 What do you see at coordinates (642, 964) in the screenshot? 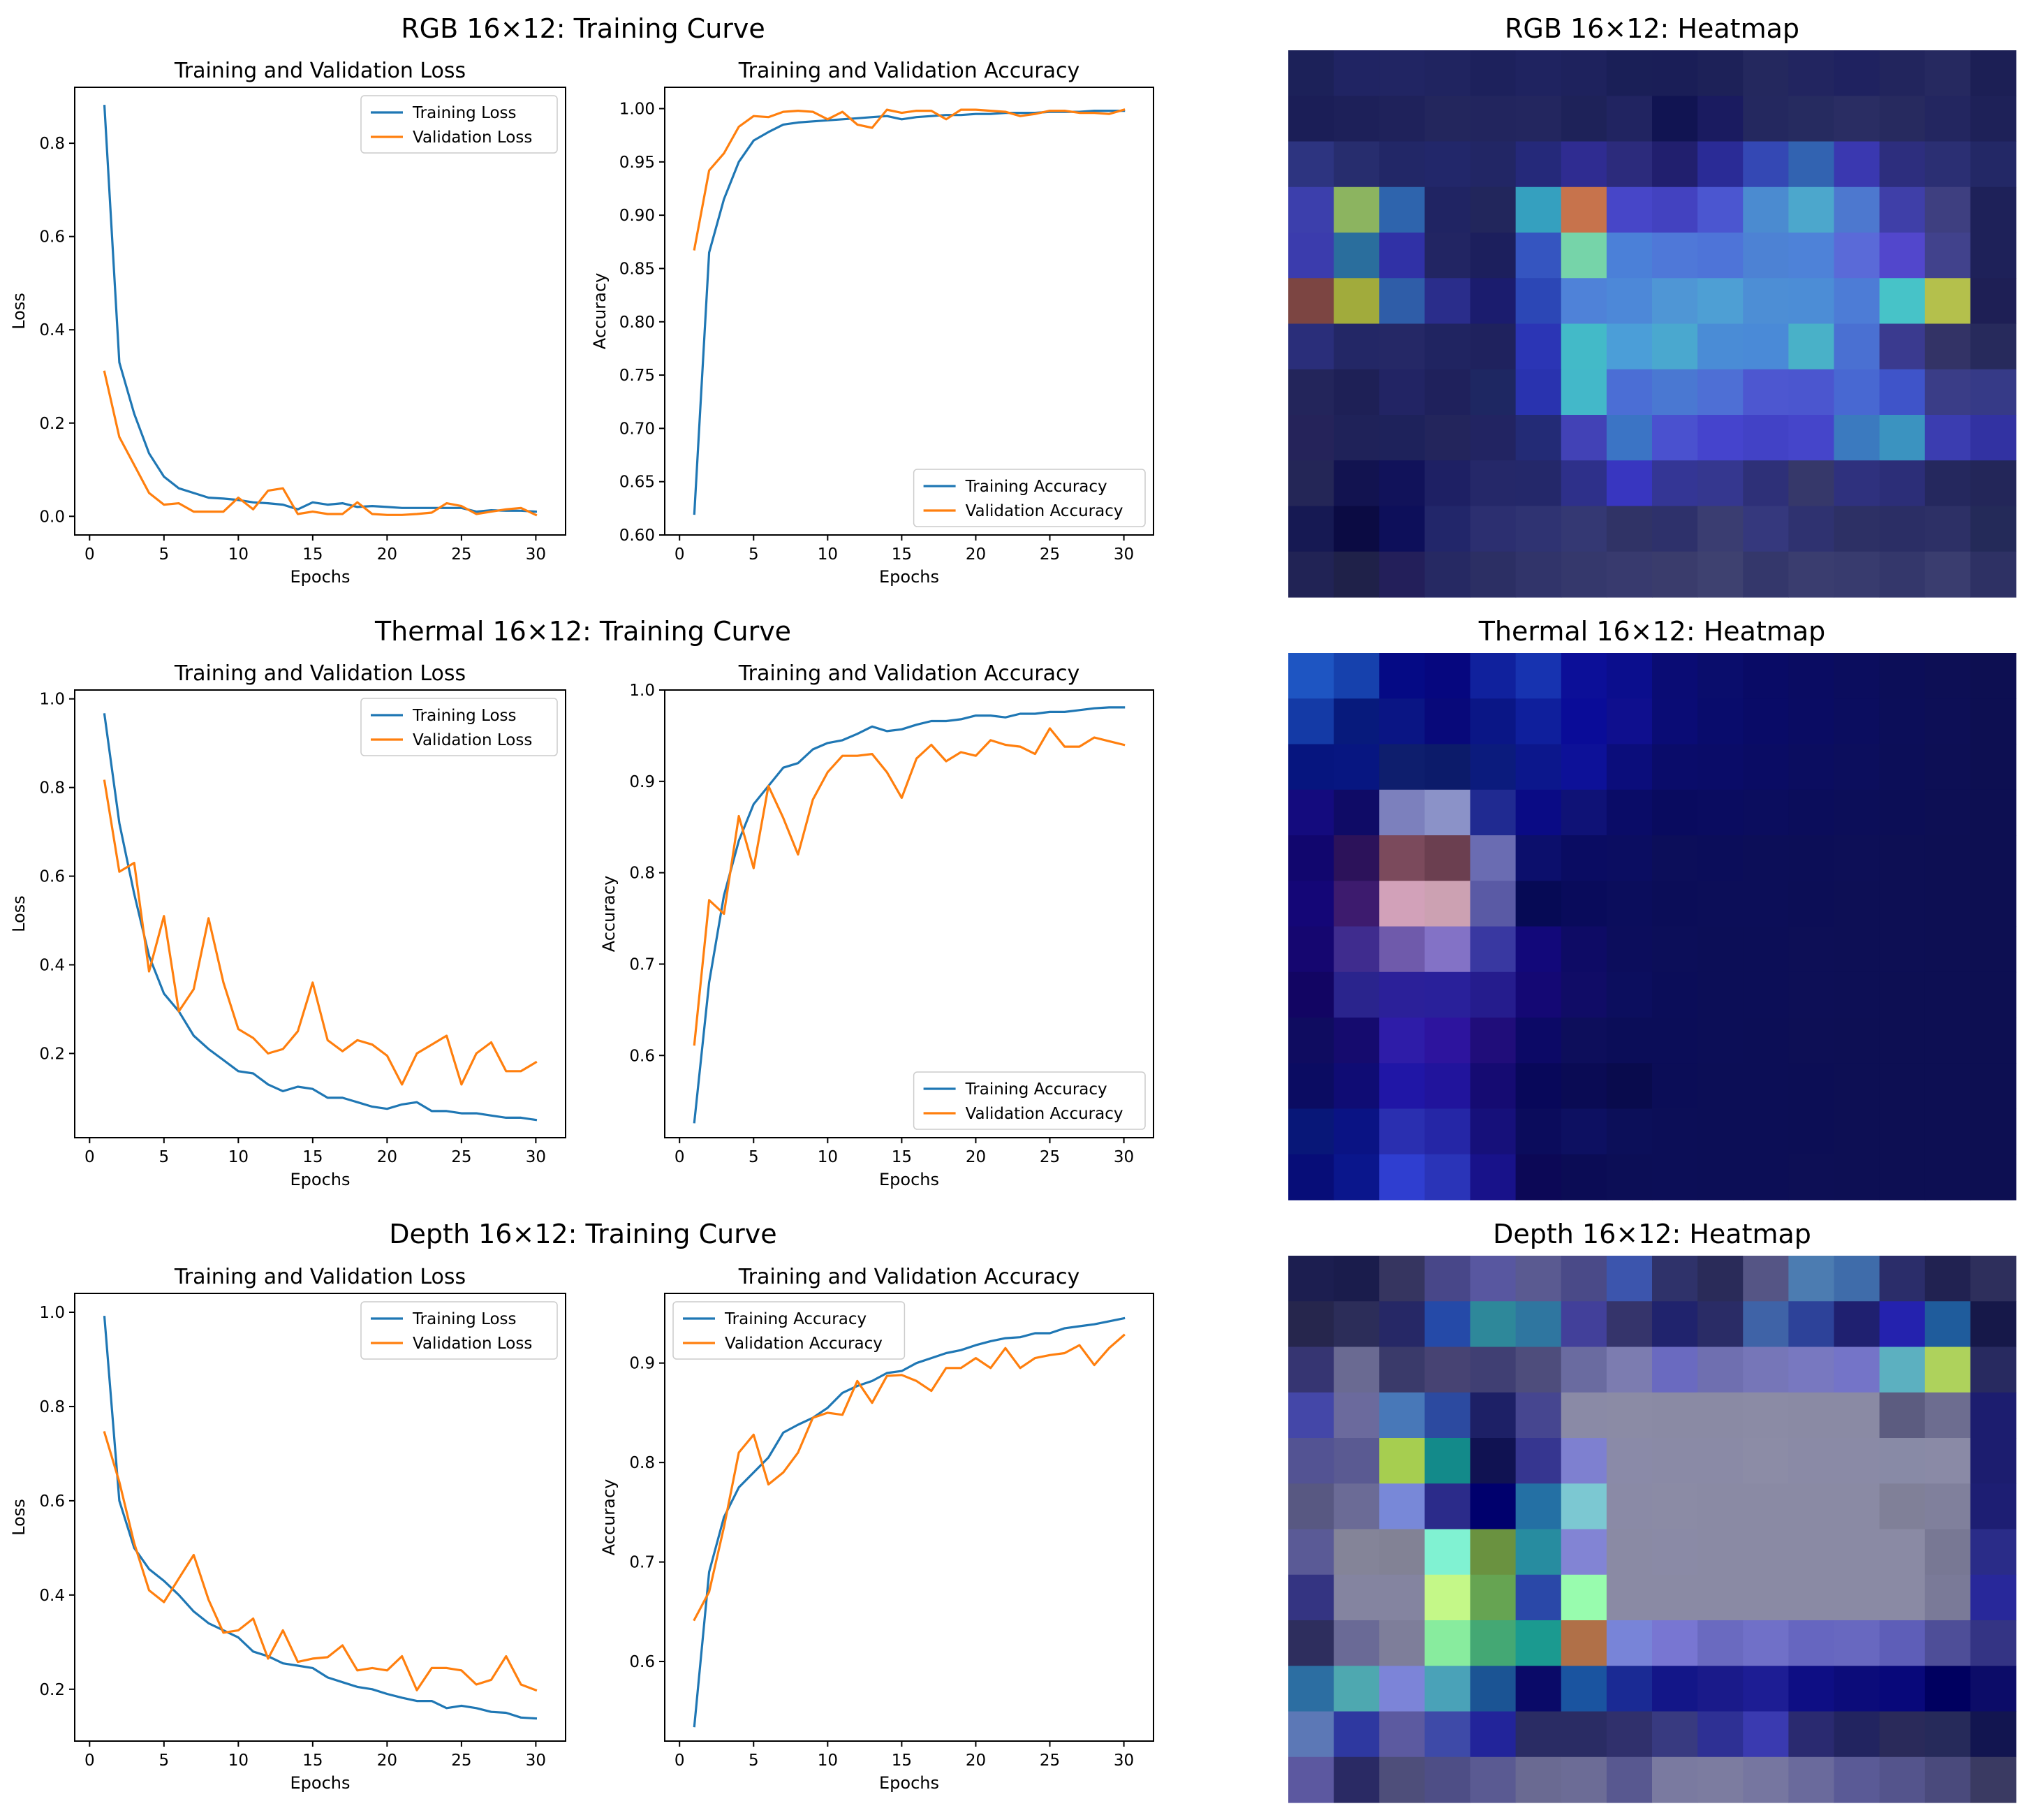
I see `chart-3-ytick-label: 0.7` at bounding box center [642, 964].